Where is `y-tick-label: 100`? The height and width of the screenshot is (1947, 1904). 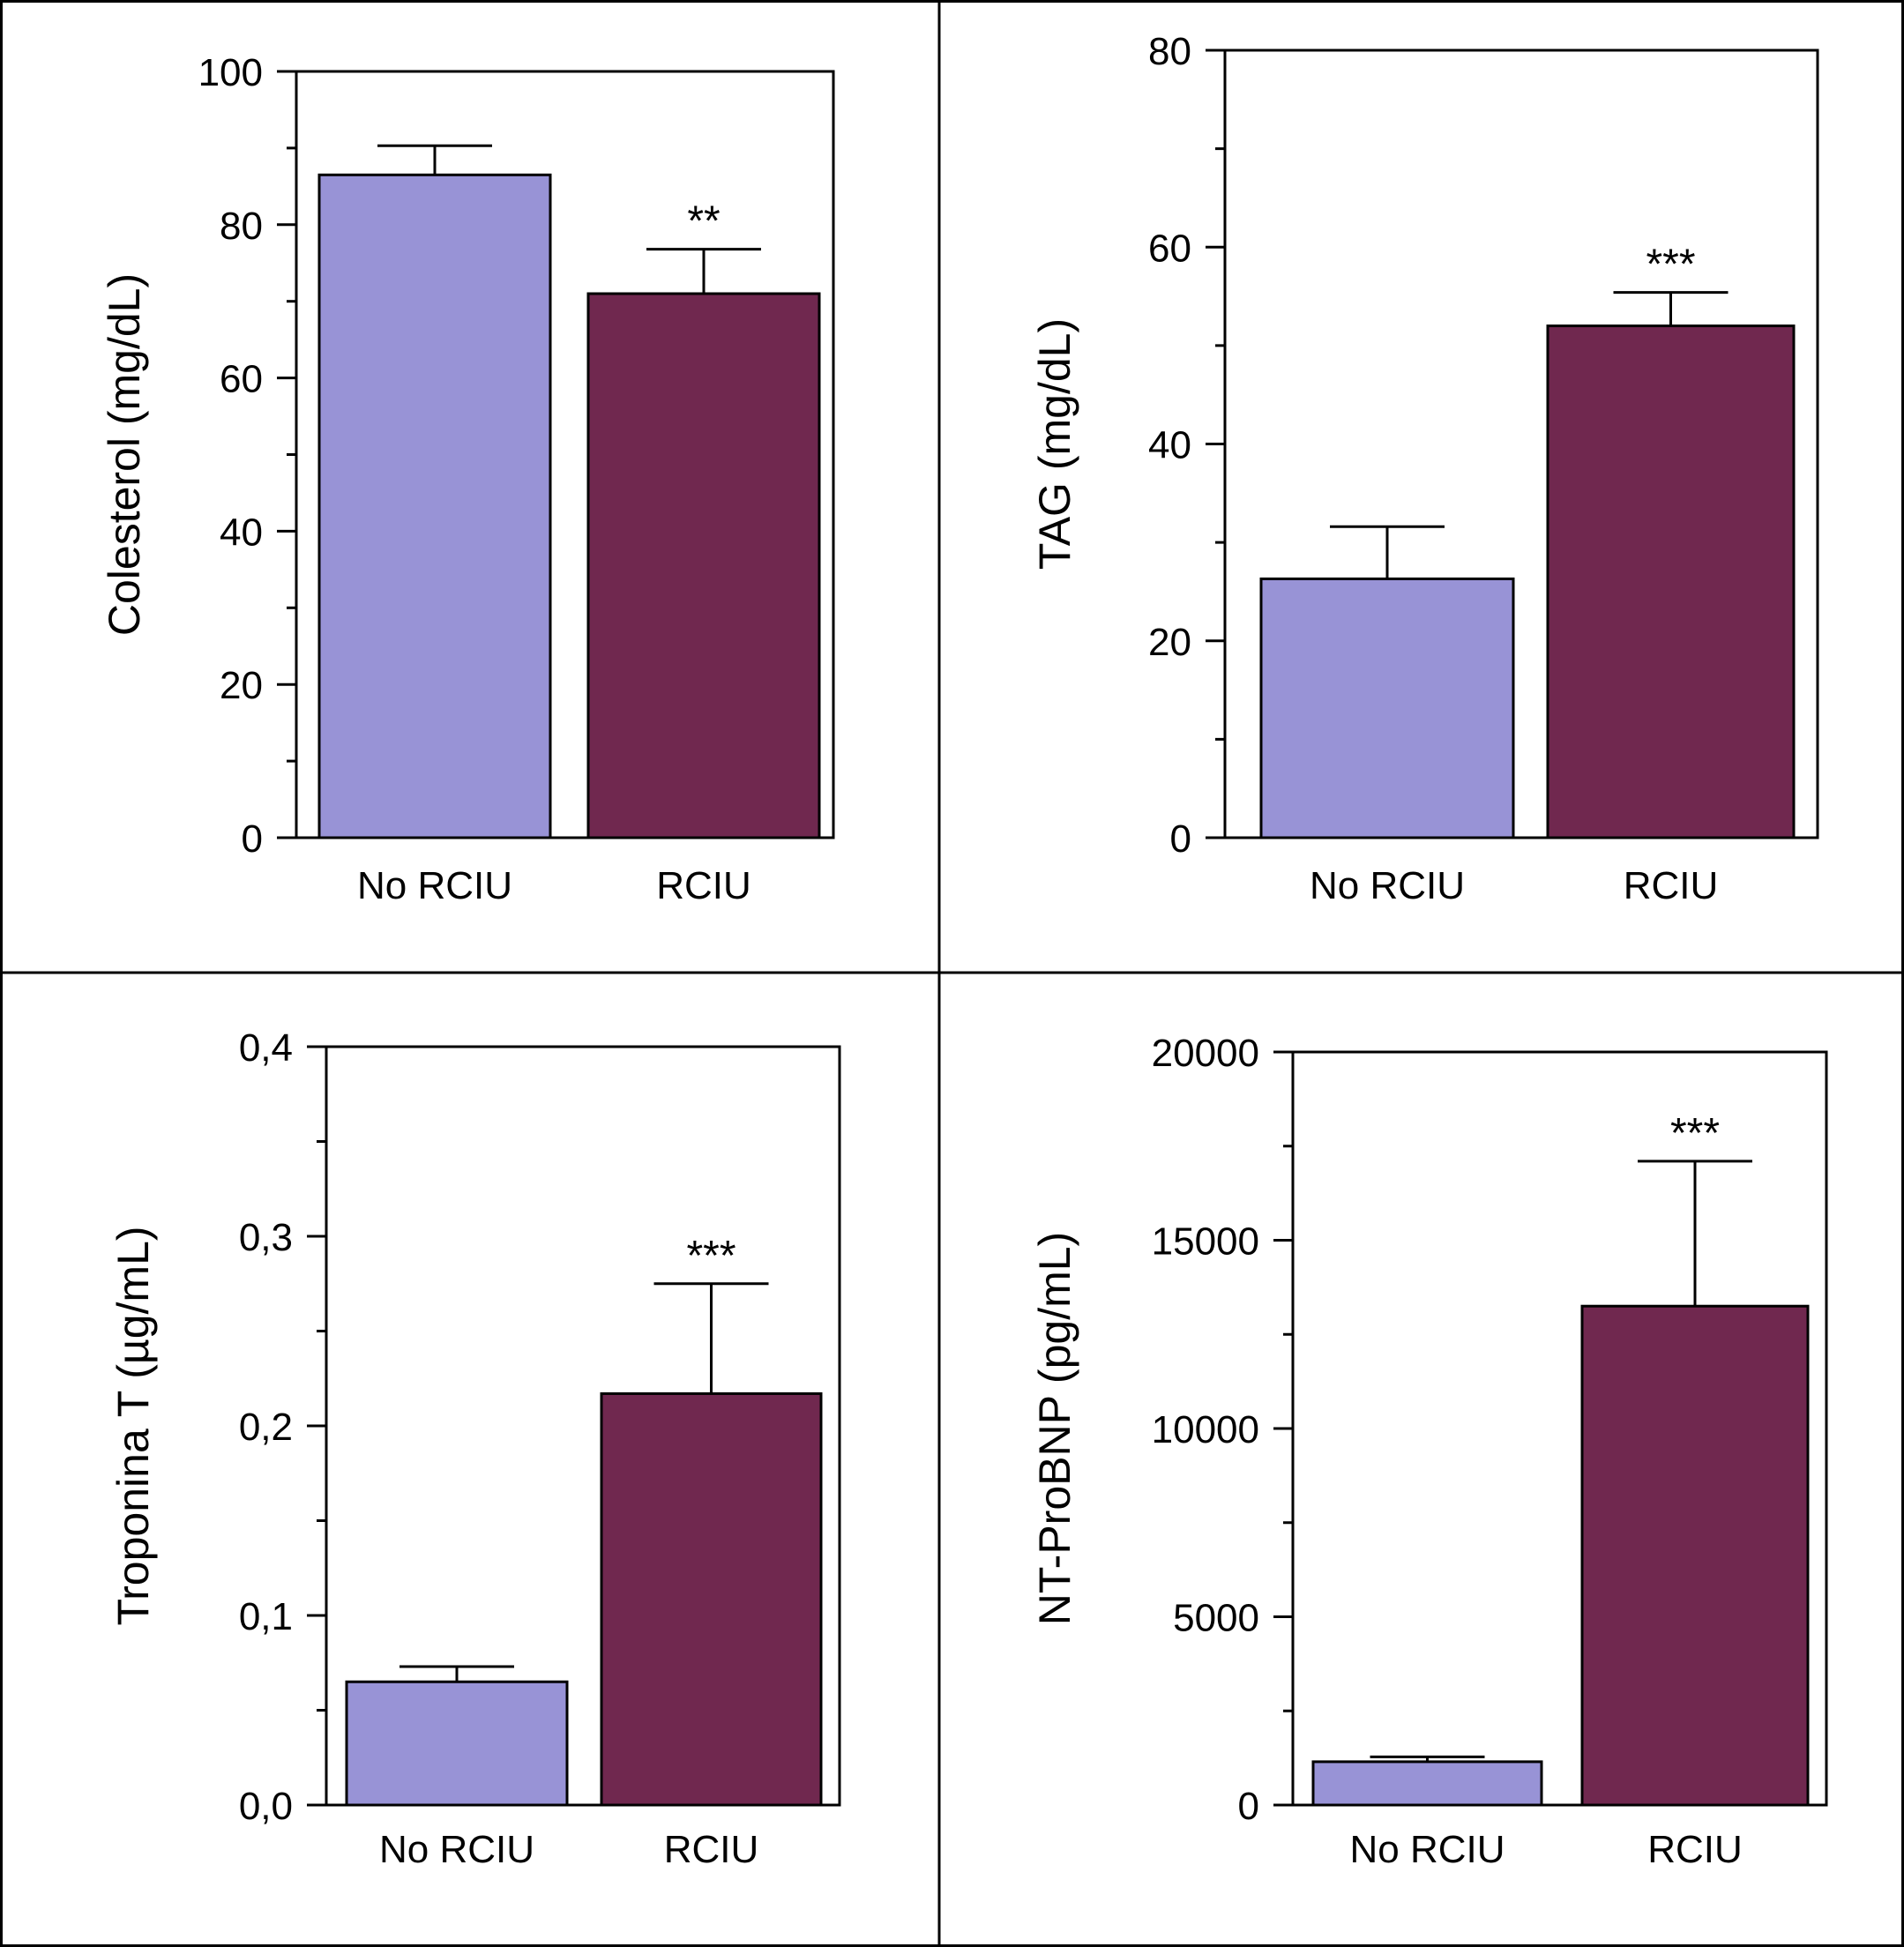 y-tick-label: 100 is located at coordinates (230, 72).